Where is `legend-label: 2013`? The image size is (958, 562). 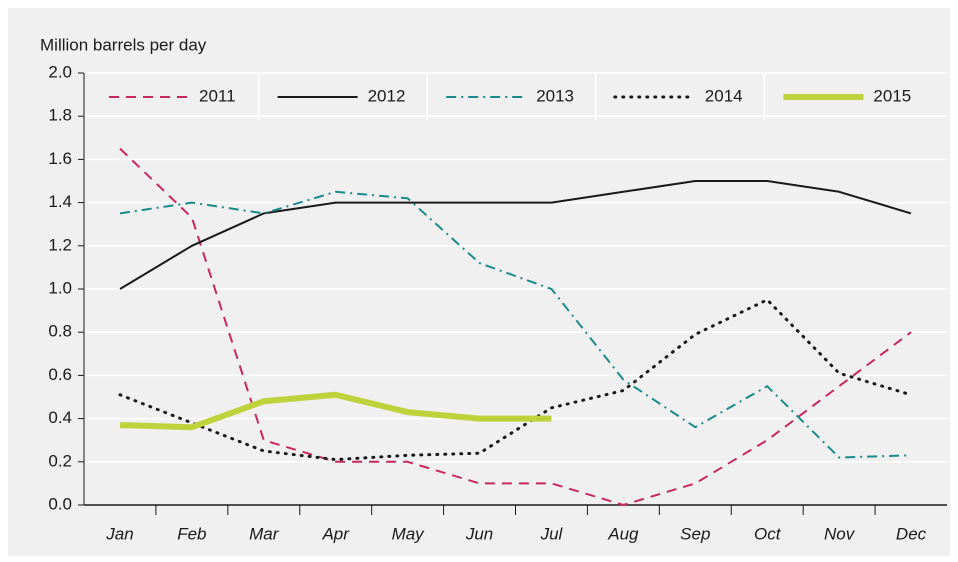
legend-label: 2013 is located at coordinates (555, 95).